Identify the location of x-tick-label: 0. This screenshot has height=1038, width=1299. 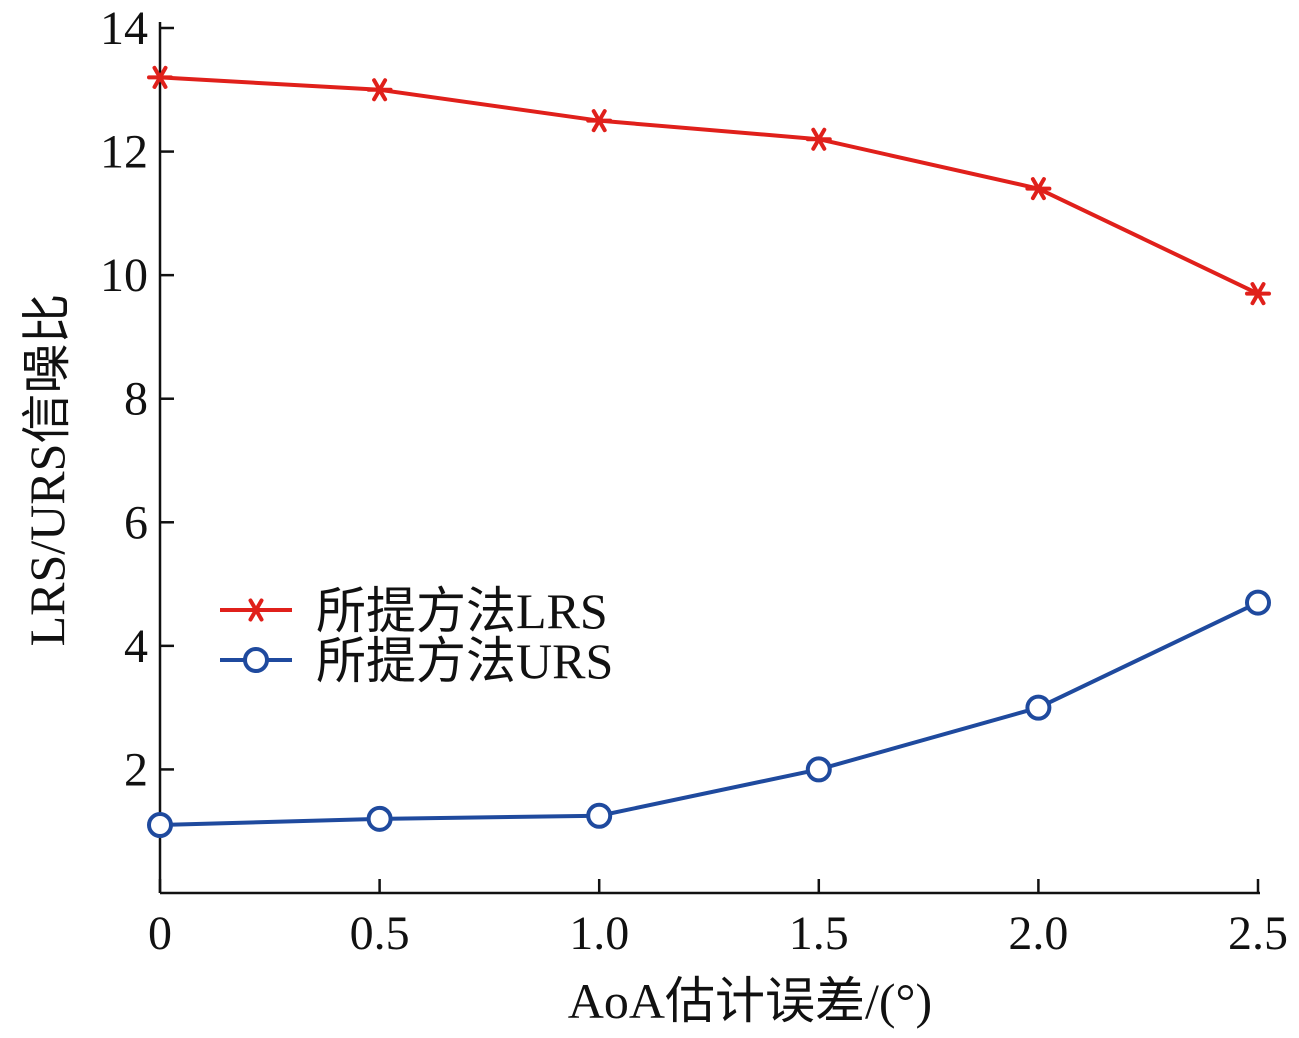
(160, 933).